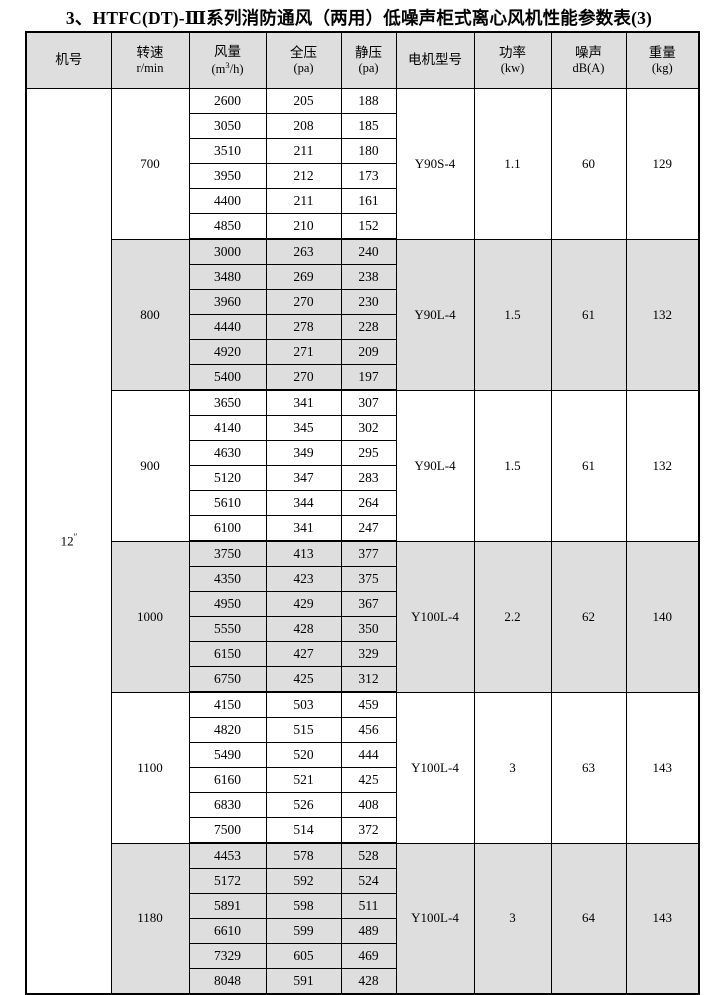 This screenshot has height=995, width=718. I want to click on speed-cell: 900, so click(150, 465).